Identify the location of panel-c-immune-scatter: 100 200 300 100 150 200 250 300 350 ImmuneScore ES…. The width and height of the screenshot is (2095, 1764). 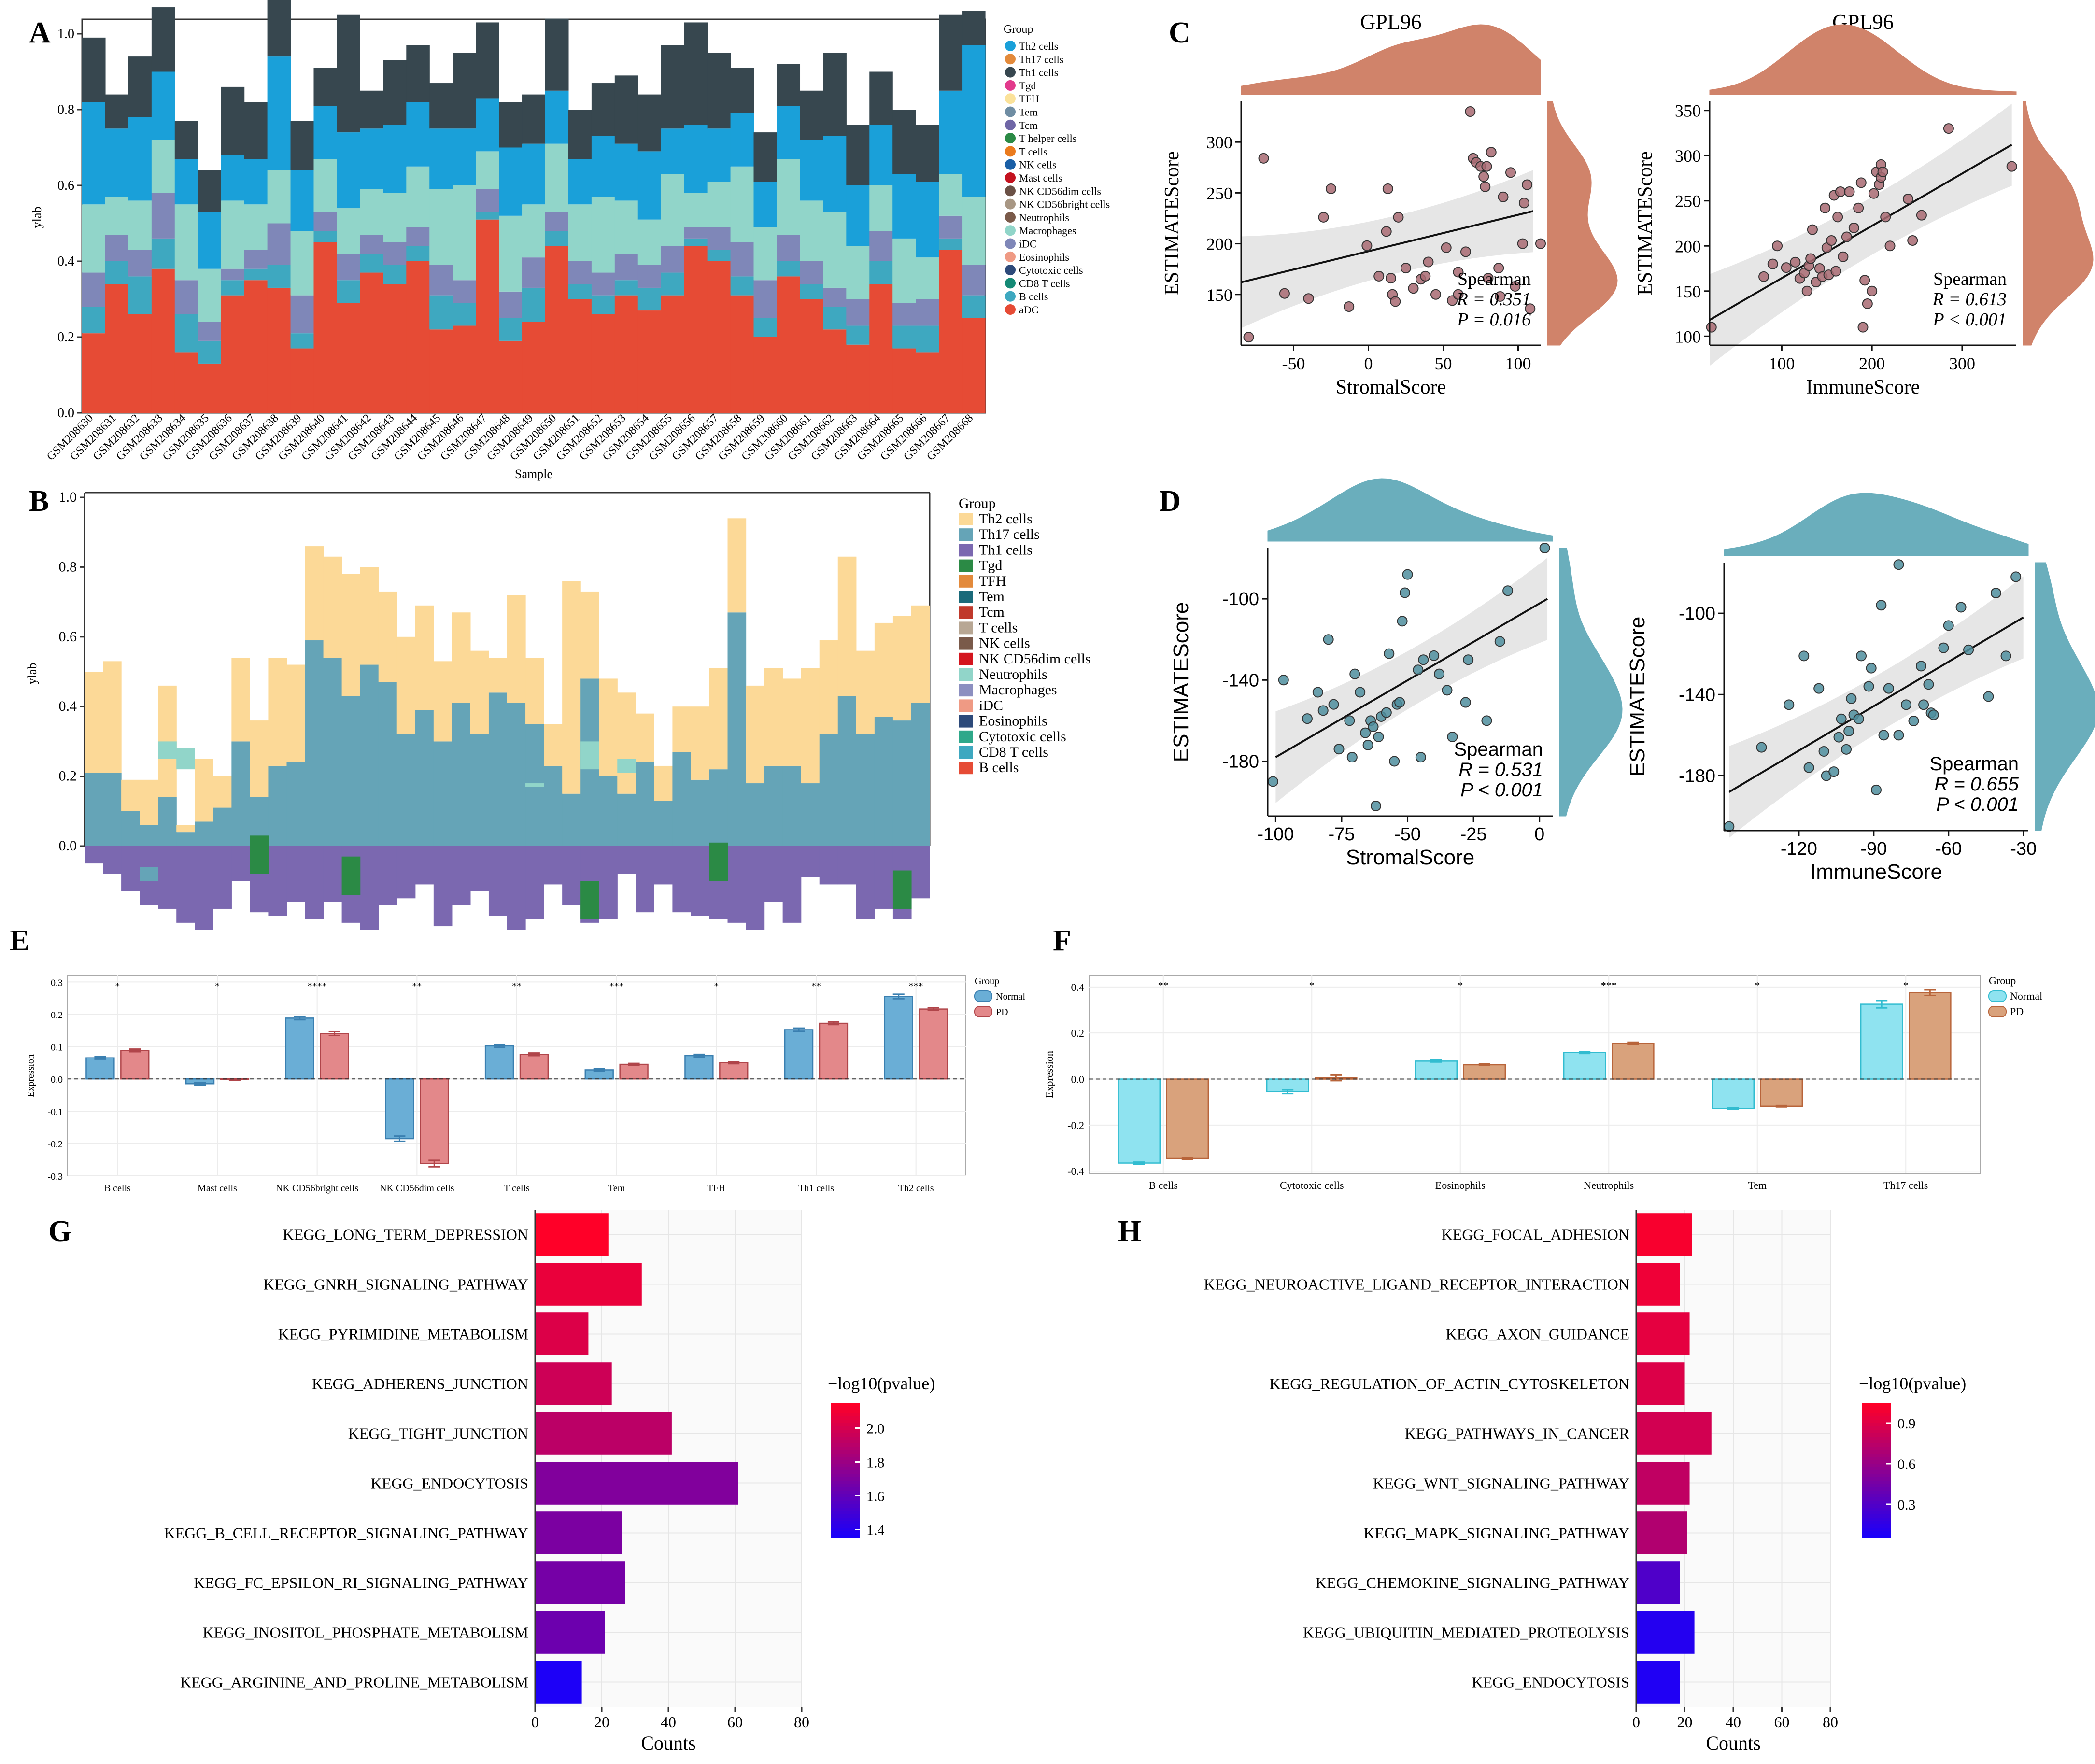
(1864, 204).